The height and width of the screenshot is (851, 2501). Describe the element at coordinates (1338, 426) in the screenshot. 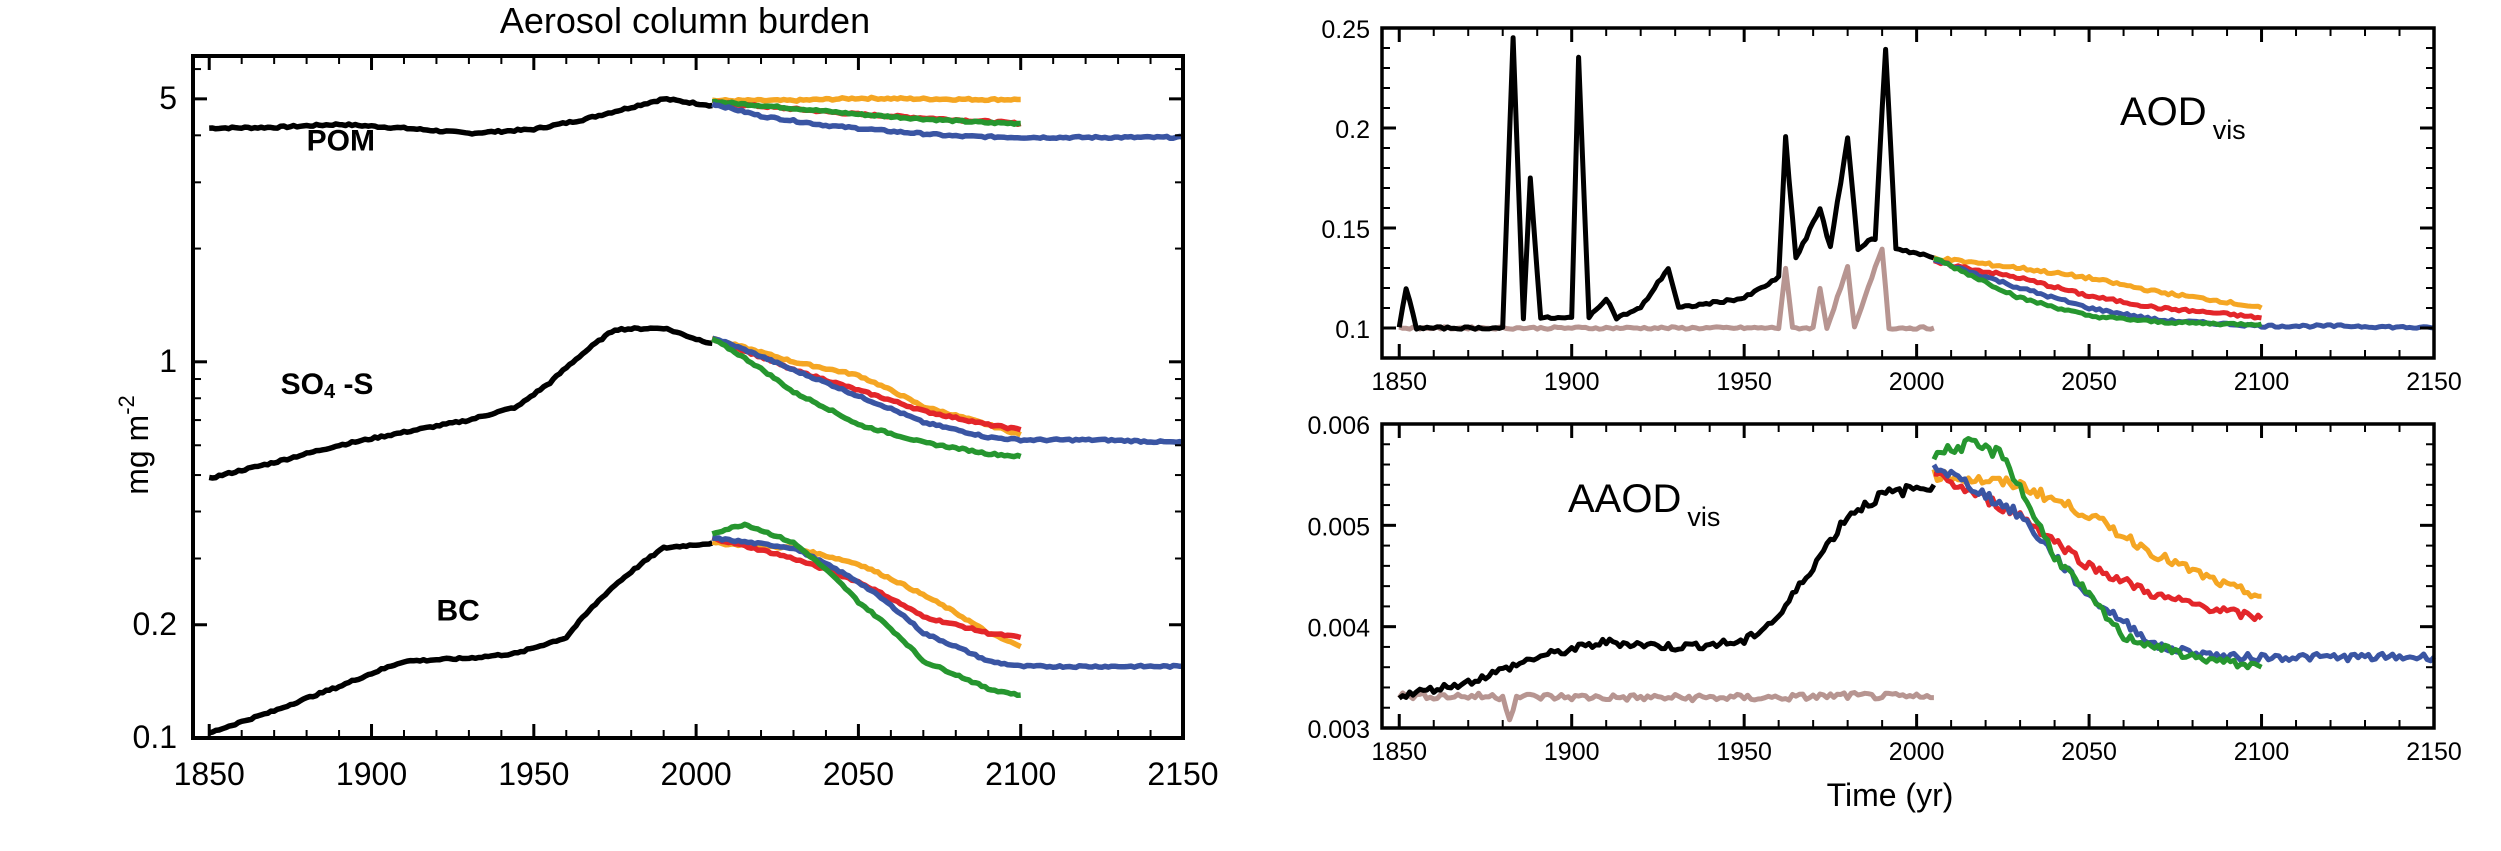

I see `y-tick-label: 0.006` at that location.